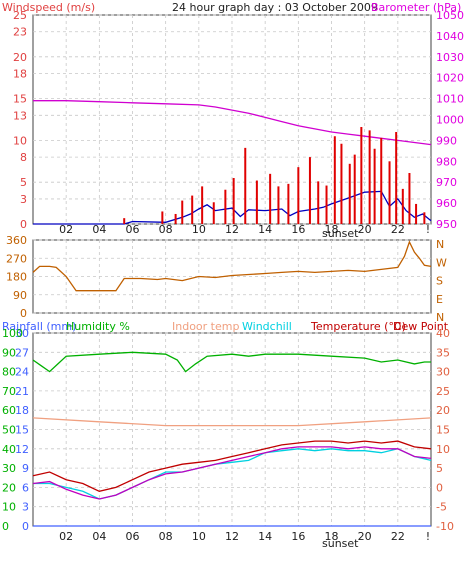 Image resolution: width=468 pixels, height=561 pixels. Describe the element at coordinates (446, 140) in the screenshot. I see `barometer-y-tick: 990` at that location.